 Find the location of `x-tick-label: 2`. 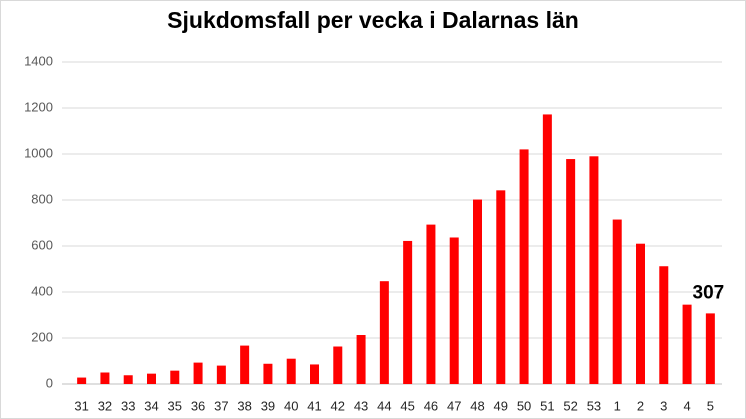

x-tick-label: 2 is located at coordinates (640, 405).